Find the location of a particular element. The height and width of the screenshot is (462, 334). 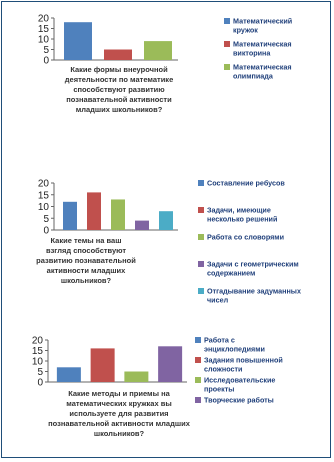

chart2-title-line: развитию познавательной is located at coordinates (86, 260).